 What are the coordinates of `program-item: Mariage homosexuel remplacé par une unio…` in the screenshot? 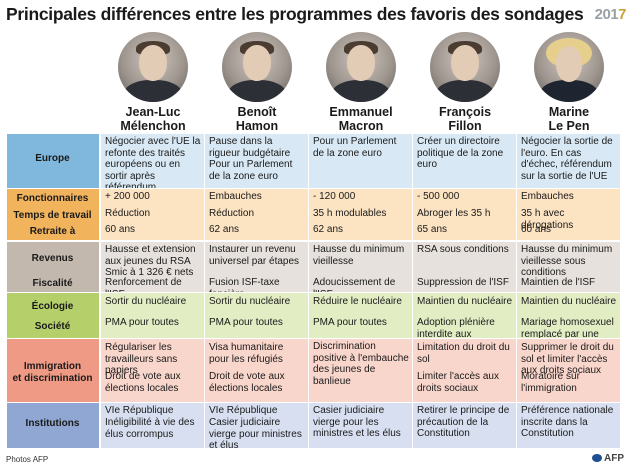 It's located at (567, 327).